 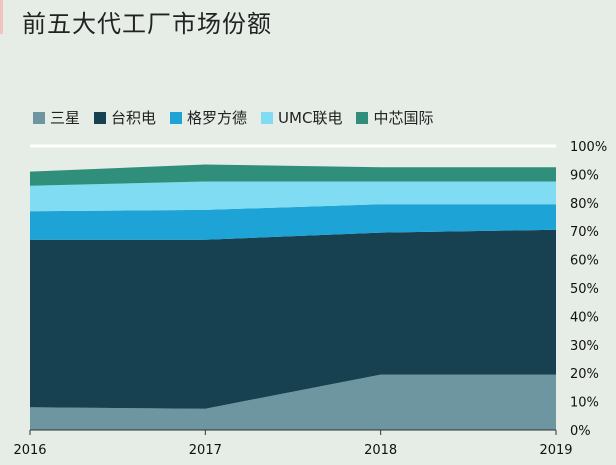 What do you see at coordinates (39, 117) in the screenshot?
I see `legend-swatch-sanxing` at bounding box center [39, 117].